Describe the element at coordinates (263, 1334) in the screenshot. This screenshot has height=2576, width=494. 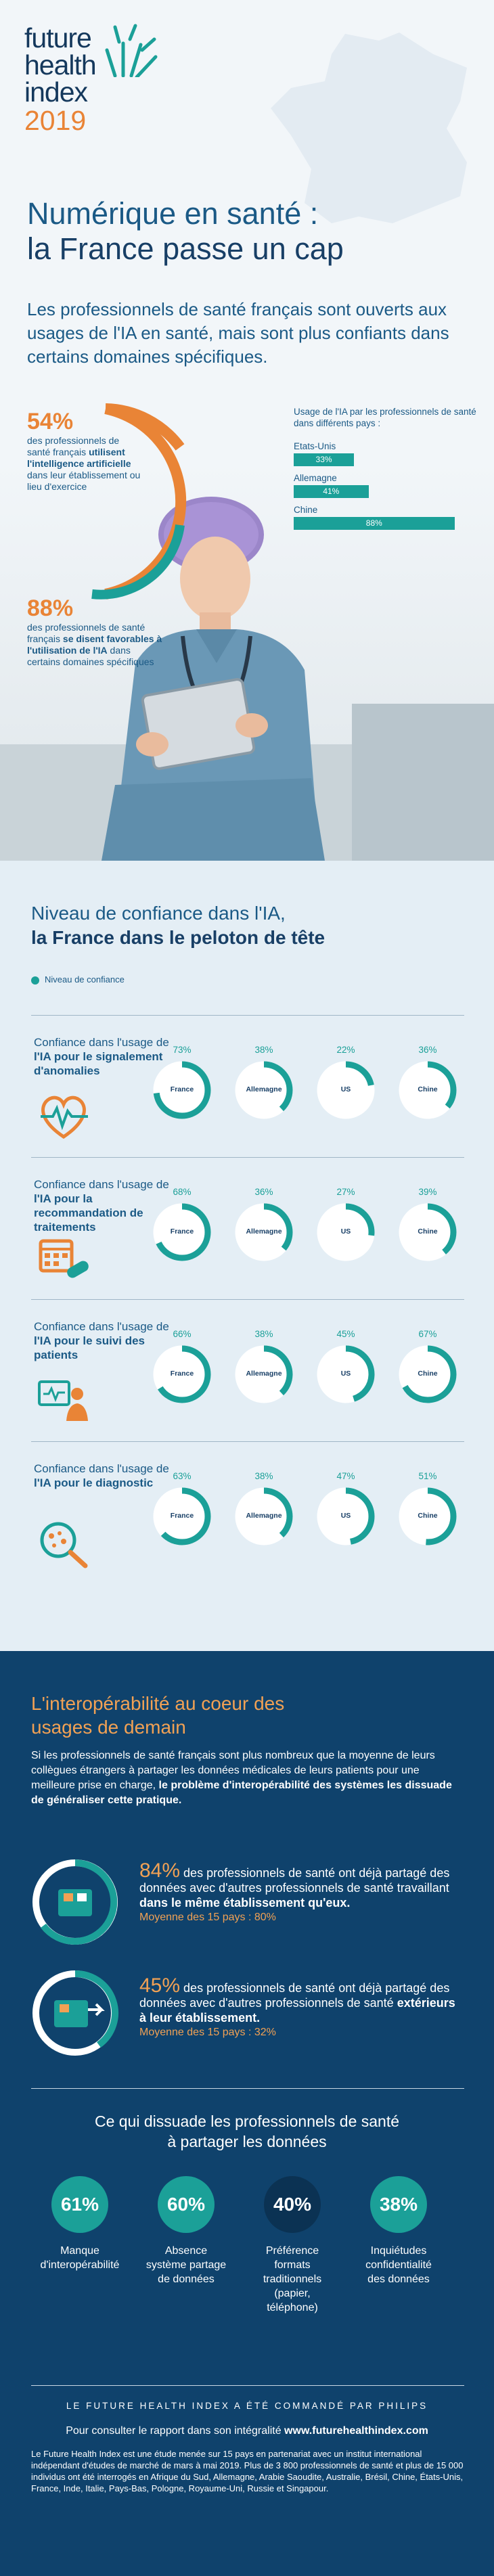
I see `confidence-pct-allemagne: 38%` at that location.